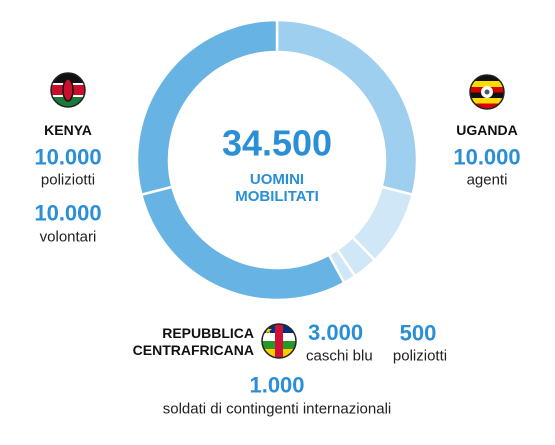  Describe the element at coordinates (68, 237) in the screenshot. I see `unit-label: volontari` at that location.